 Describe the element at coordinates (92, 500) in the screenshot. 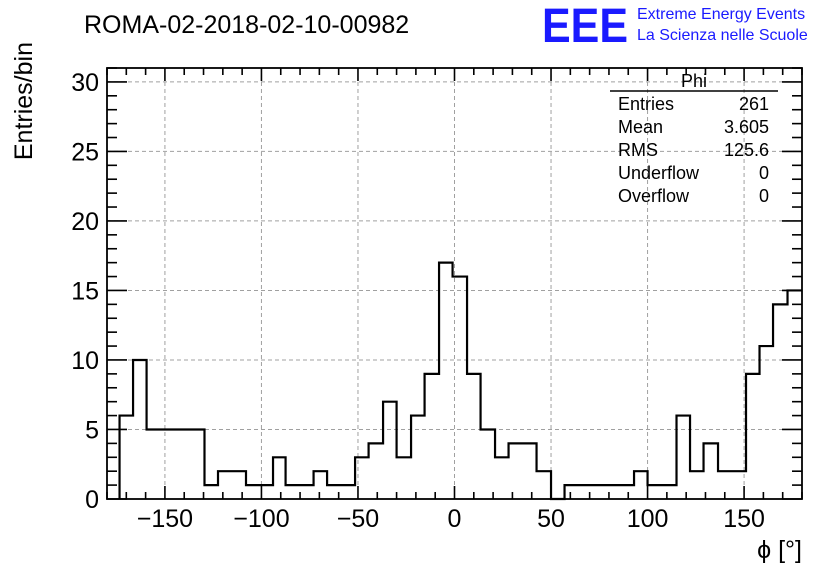

I see `y-tick-label-0: 0` at that location.